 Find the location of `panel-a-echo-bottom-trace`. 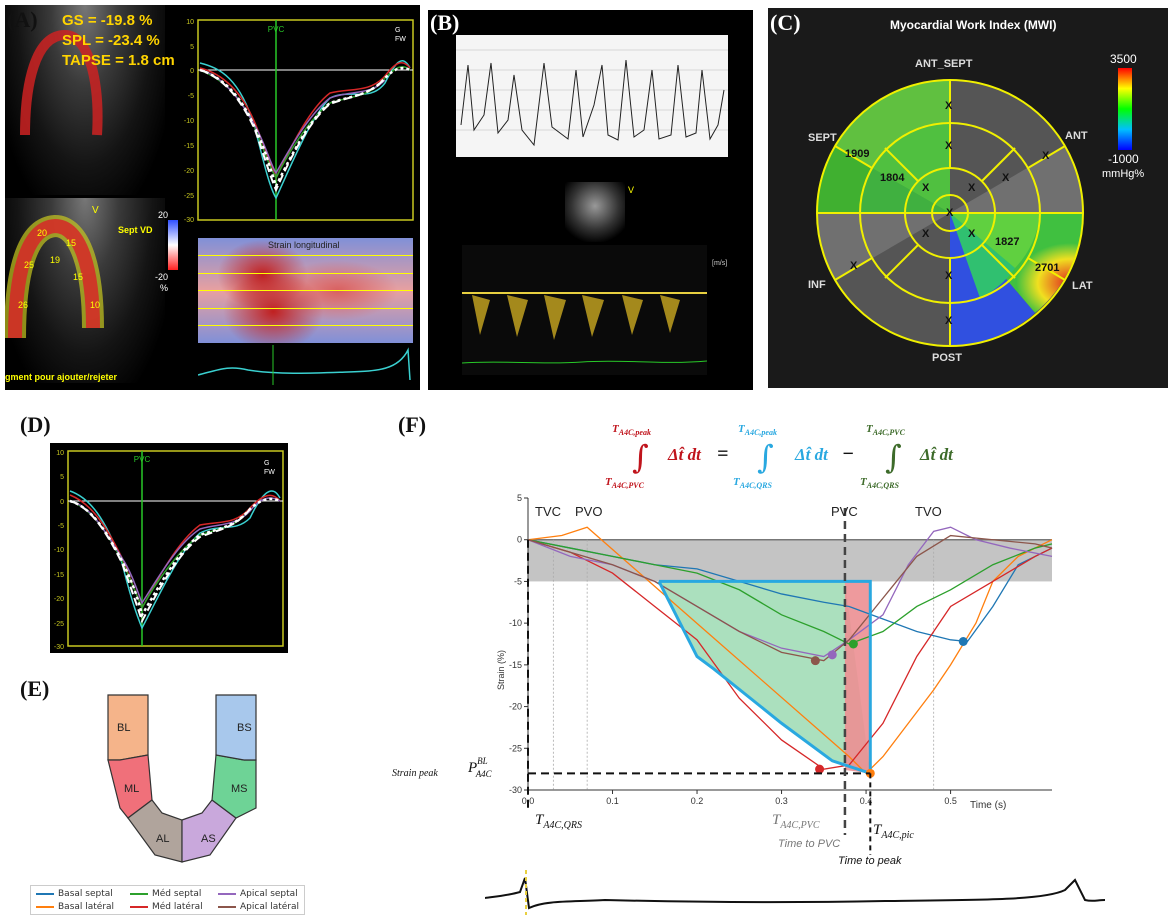

panel-a-echo-bottom-trace is located at coordinates (54, 276).